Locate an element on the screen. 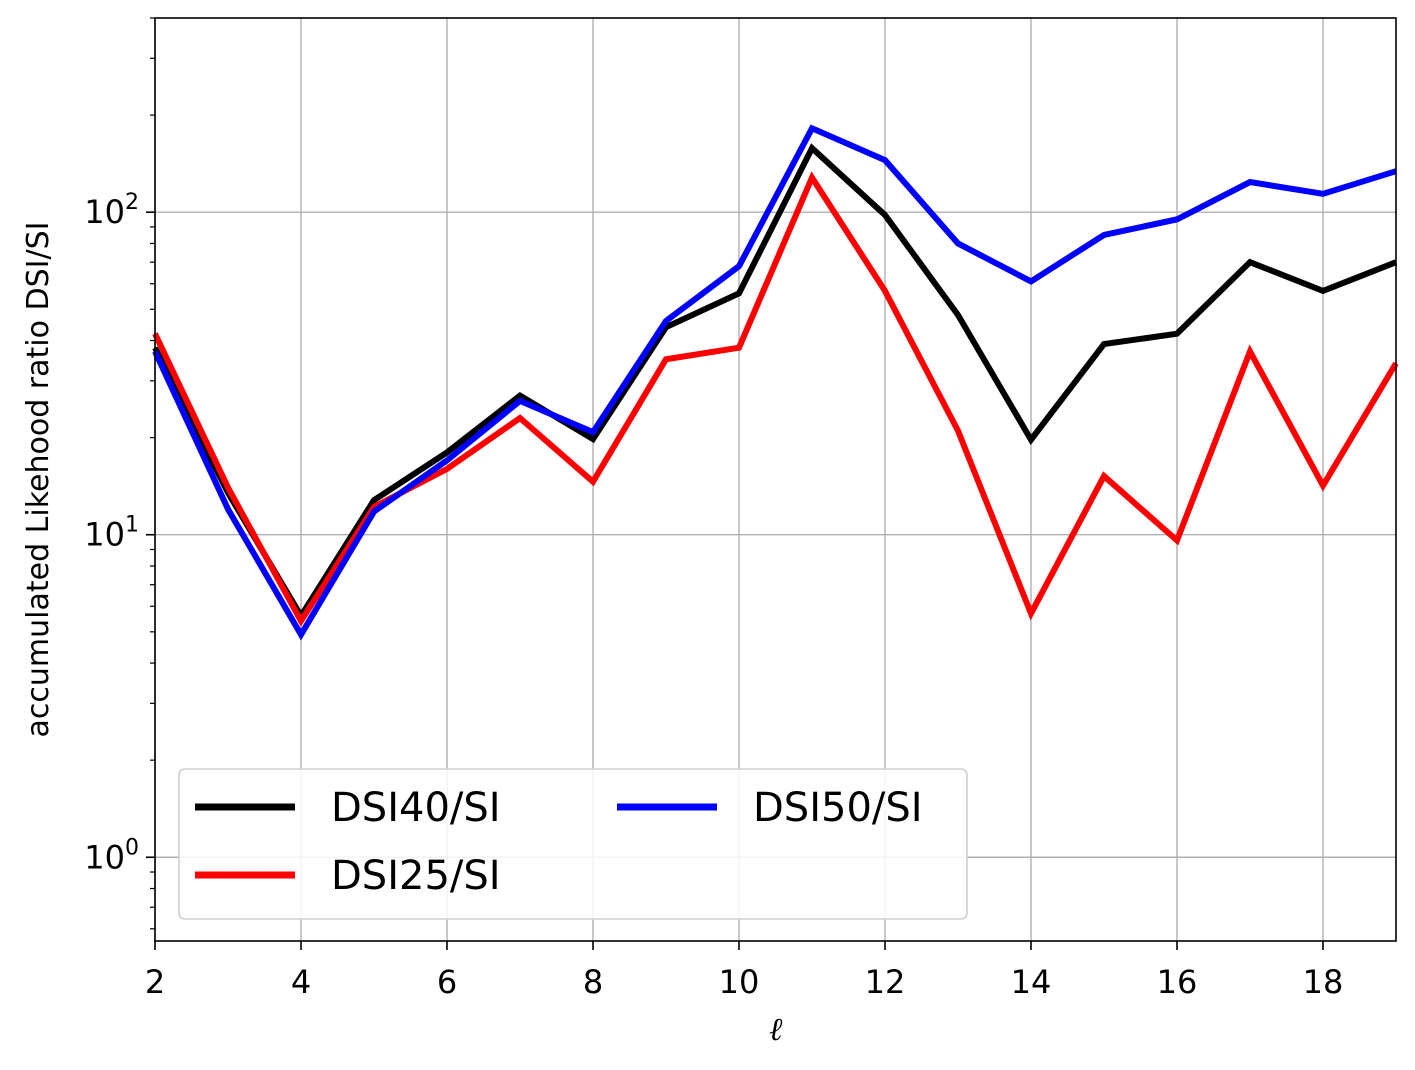 The width and height of the screenshot is (1415, 1070). legend: DSI40/SI DSI25/SI DSI50/SI is located at coordinates (573, 844).